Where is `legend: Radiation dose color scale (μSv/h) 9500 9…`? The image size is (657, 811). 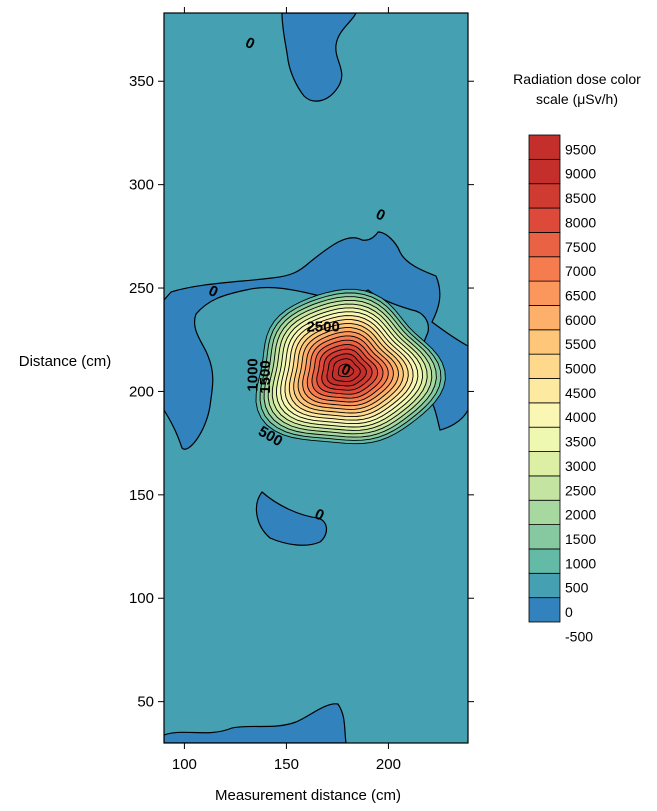 legend: Radiation dose color scale (μSv/h) 9500 9… is located at coordinates (577, 357).